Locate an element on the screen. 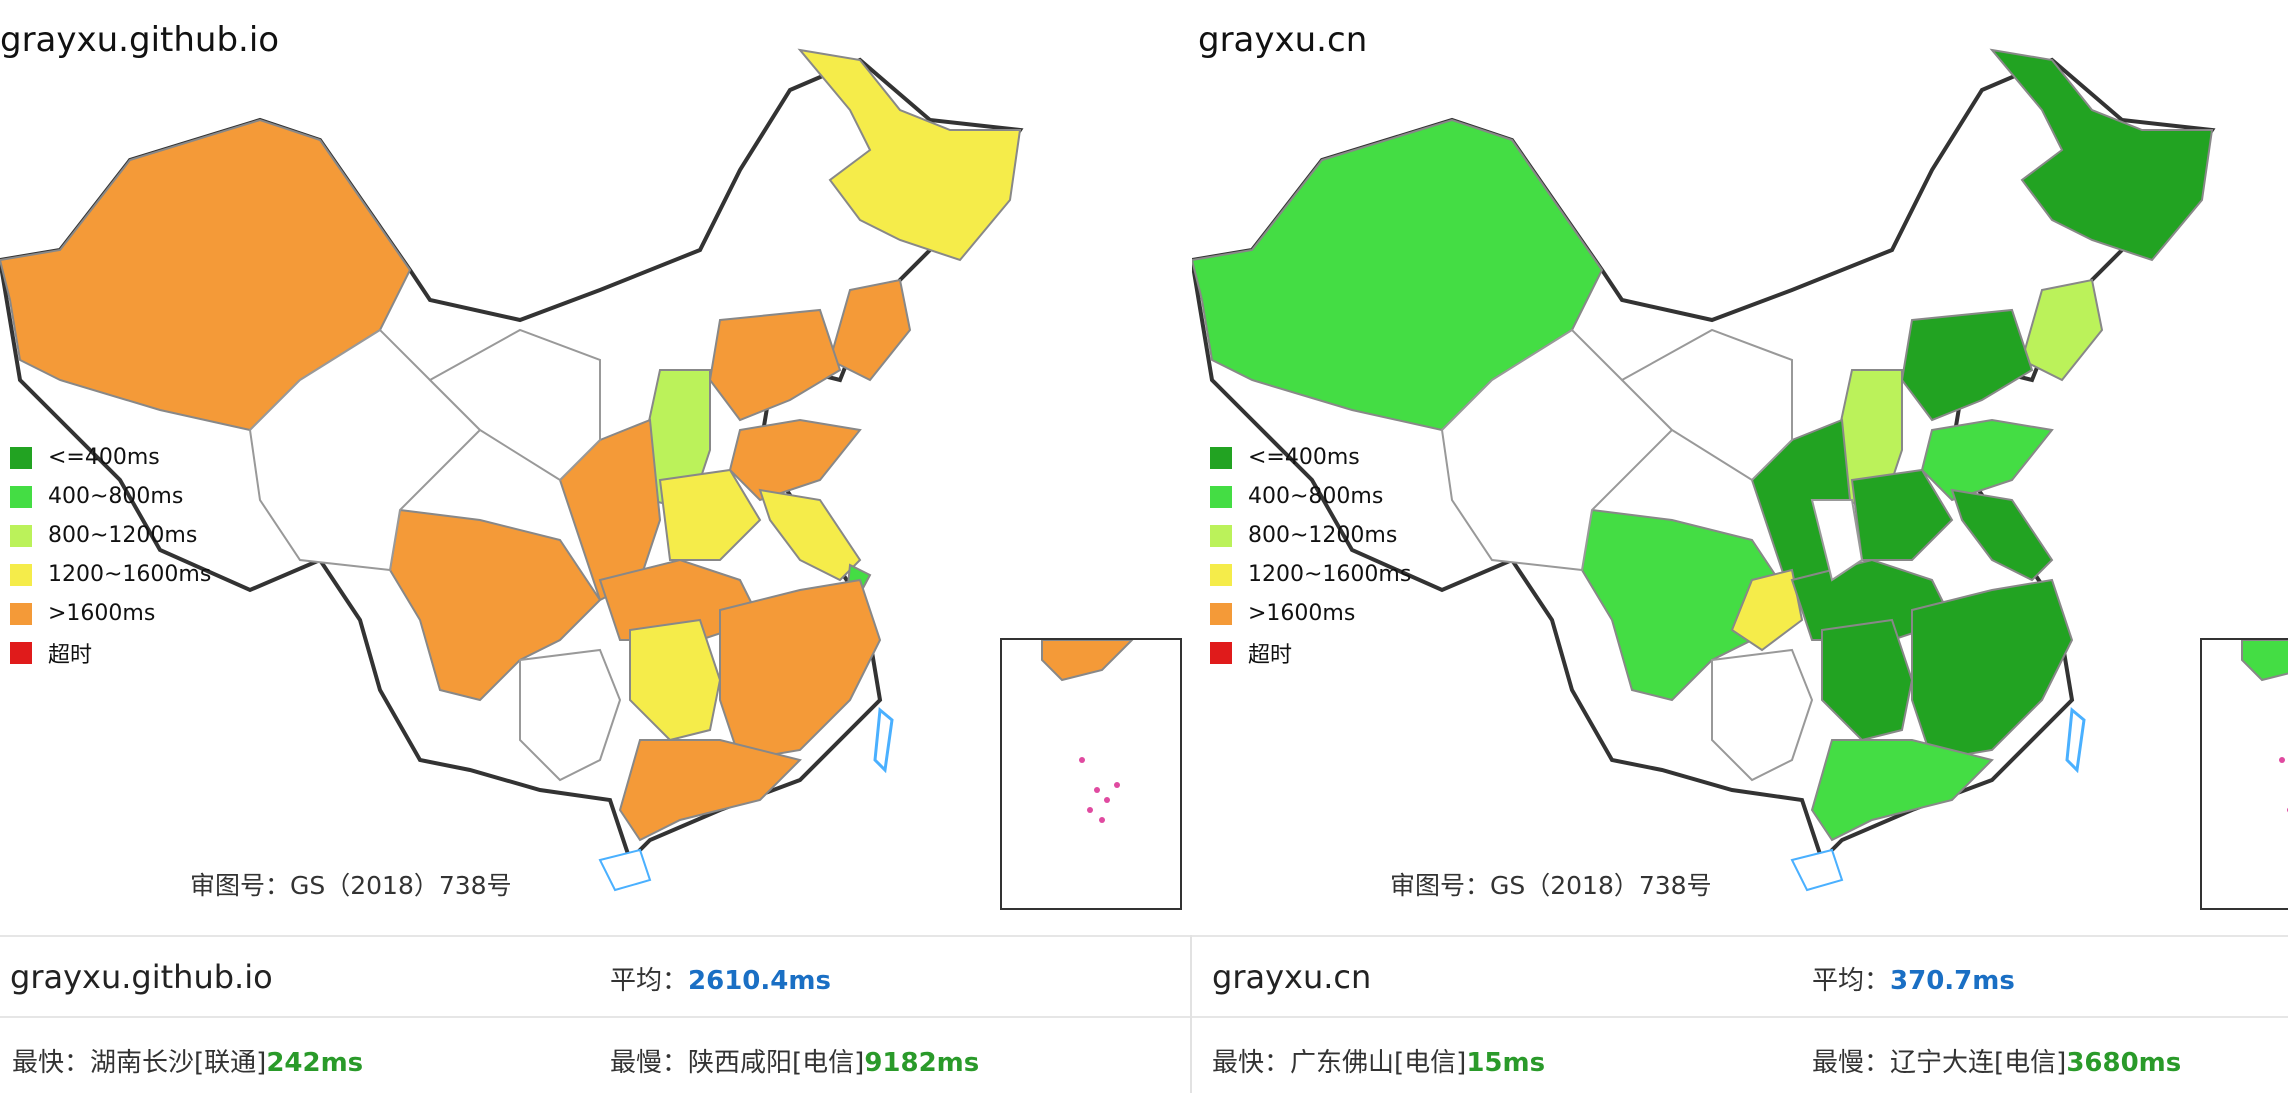 This screenshot has height=1093, width=2288. domain-name: grayxu.cn is located at coordinates (1292, 977).